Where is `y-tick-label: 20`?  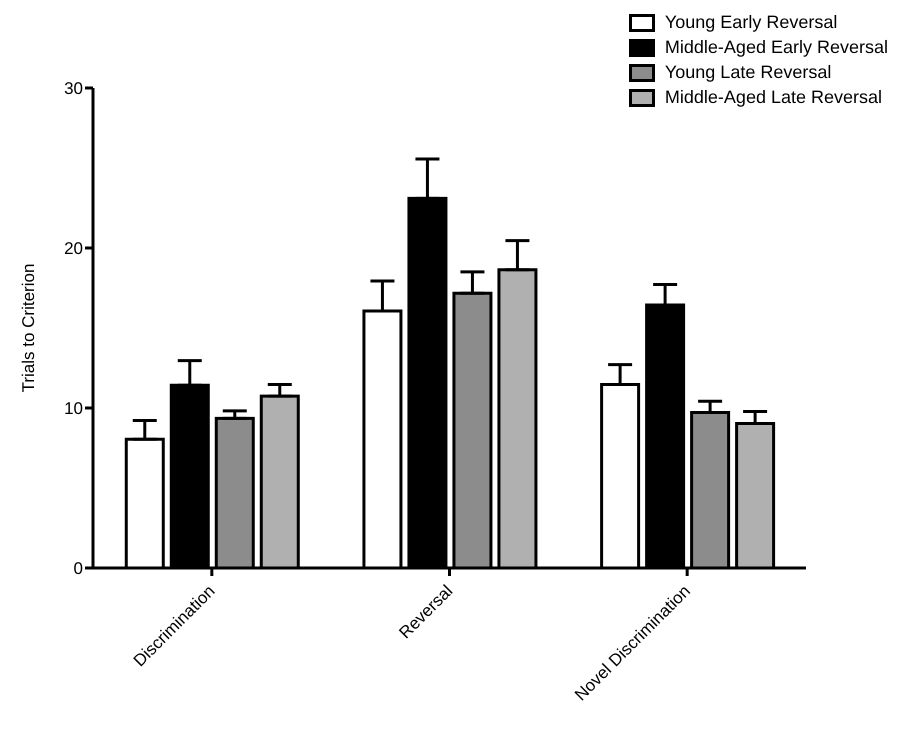
y-tick-label: 20 is located at coordinates (73, 248).